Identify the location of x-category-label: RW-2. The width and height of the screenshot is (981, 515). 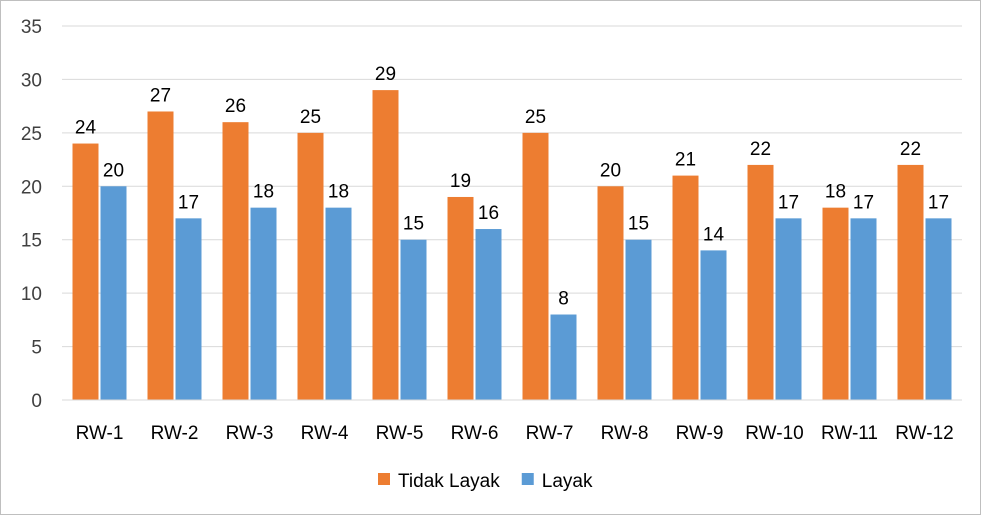
(175, 433).